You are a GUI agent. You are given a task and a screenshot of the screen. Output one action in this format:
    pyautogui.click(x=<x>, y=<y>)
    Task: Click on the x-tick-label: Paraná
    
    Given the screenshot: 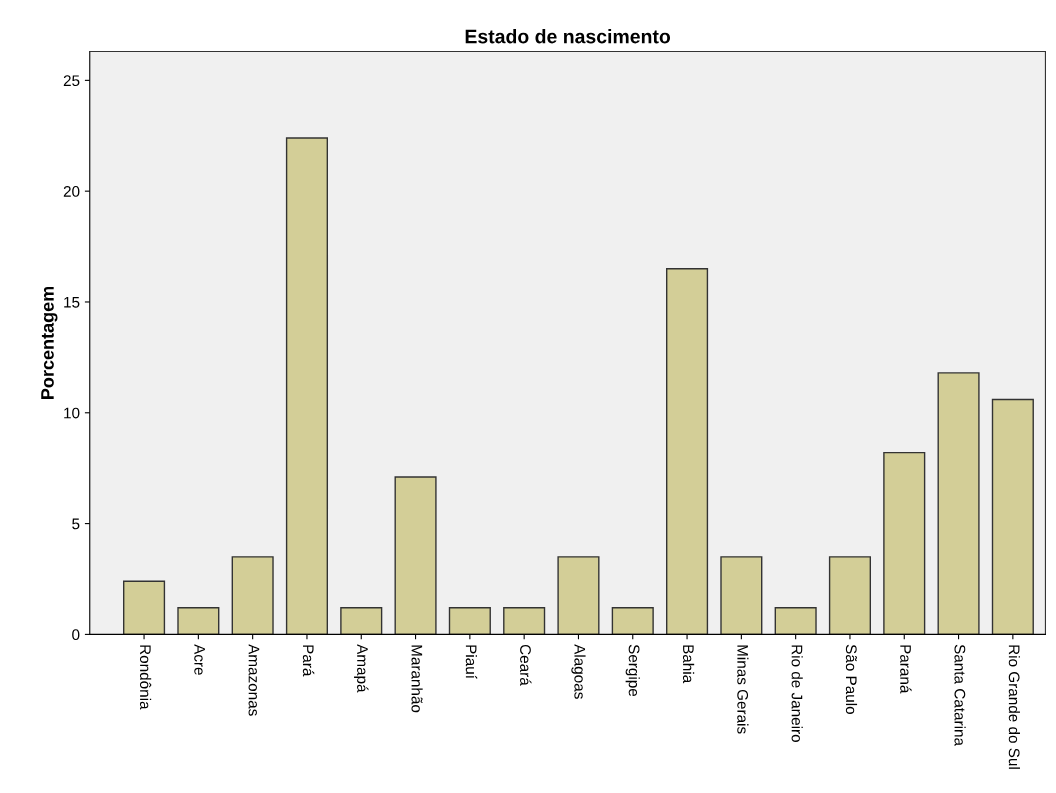 What is the action you would take?
    pyautogui.click(x=906, y=669)
    